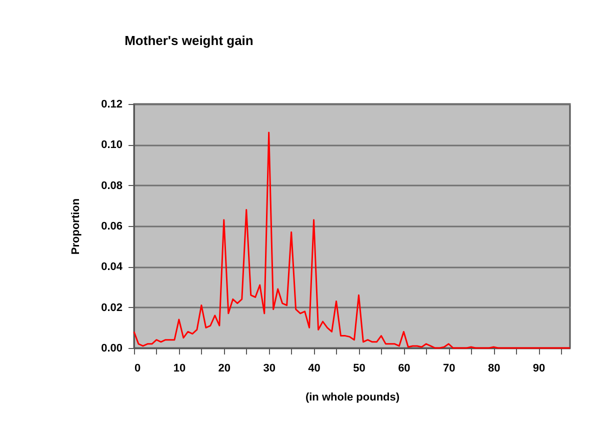  I want to click on y-tick-label: 0.06, so click(111, 226).